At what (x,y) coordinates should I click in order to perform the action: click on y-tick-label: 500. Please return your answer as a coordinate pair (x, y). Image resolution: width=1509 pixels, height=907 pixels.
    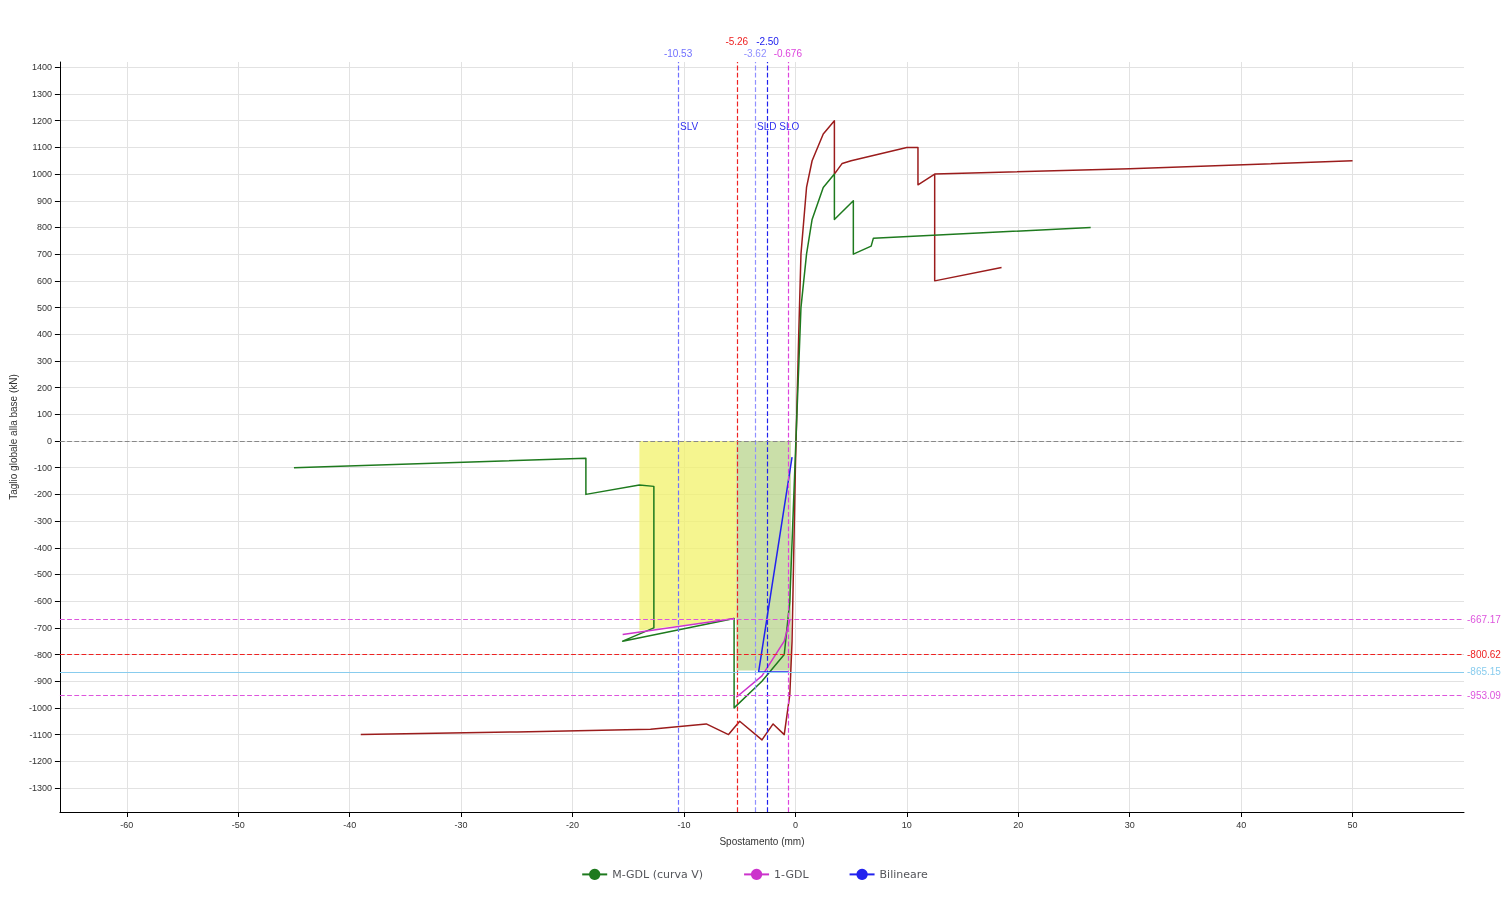
    Looking at the image, I should click on (44, 307).